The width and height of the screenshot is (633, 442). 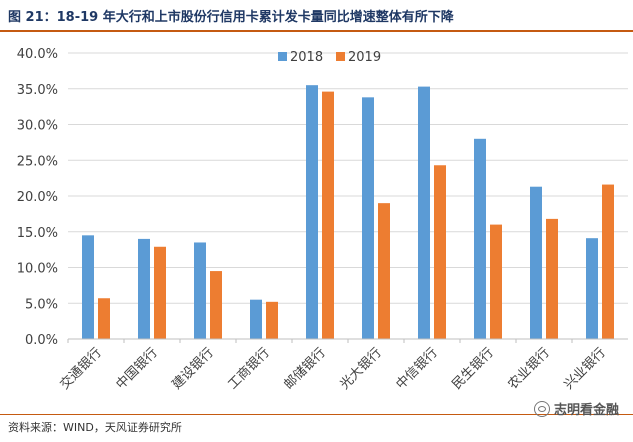 What do you see at coordinates (37, 161) in the screenshot?
I see `y-tick-label: 25.0%` at bounding box center [37, 161].